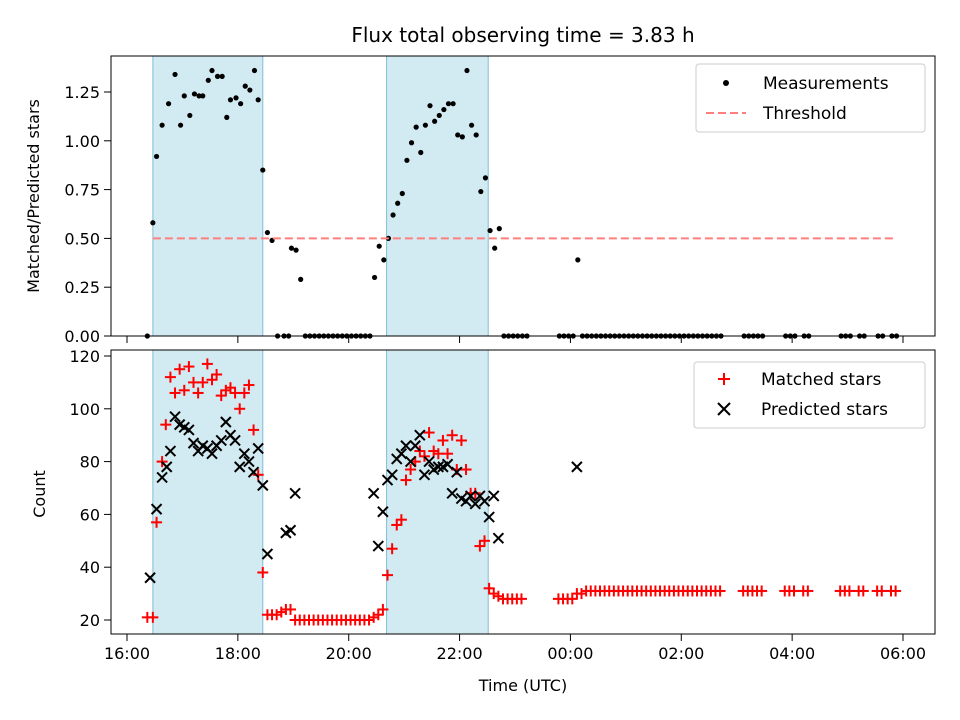 This screenshot has height=720, width=960. I want to click on legend-bottom: Matched stars Predicted stars, so click(809, 395).